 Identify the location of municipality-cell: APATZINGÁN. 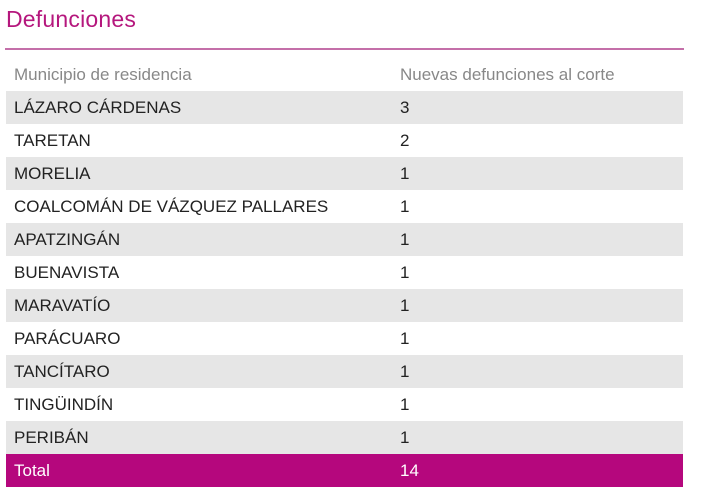
(67, 239).